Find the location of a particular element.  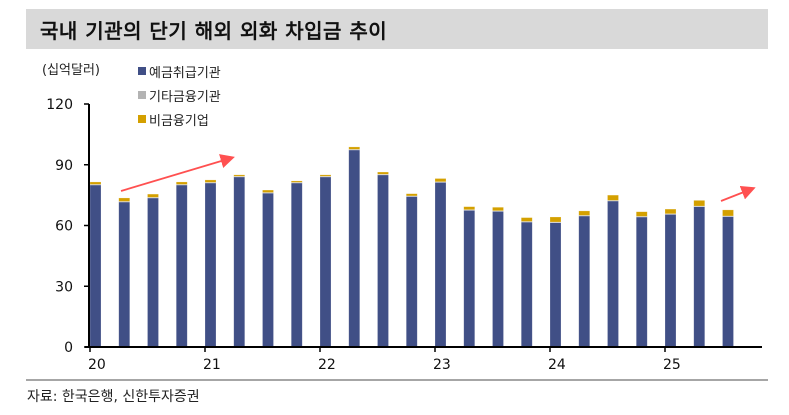

legend-label: 비금융기업 is located at coordinates (179, 121).